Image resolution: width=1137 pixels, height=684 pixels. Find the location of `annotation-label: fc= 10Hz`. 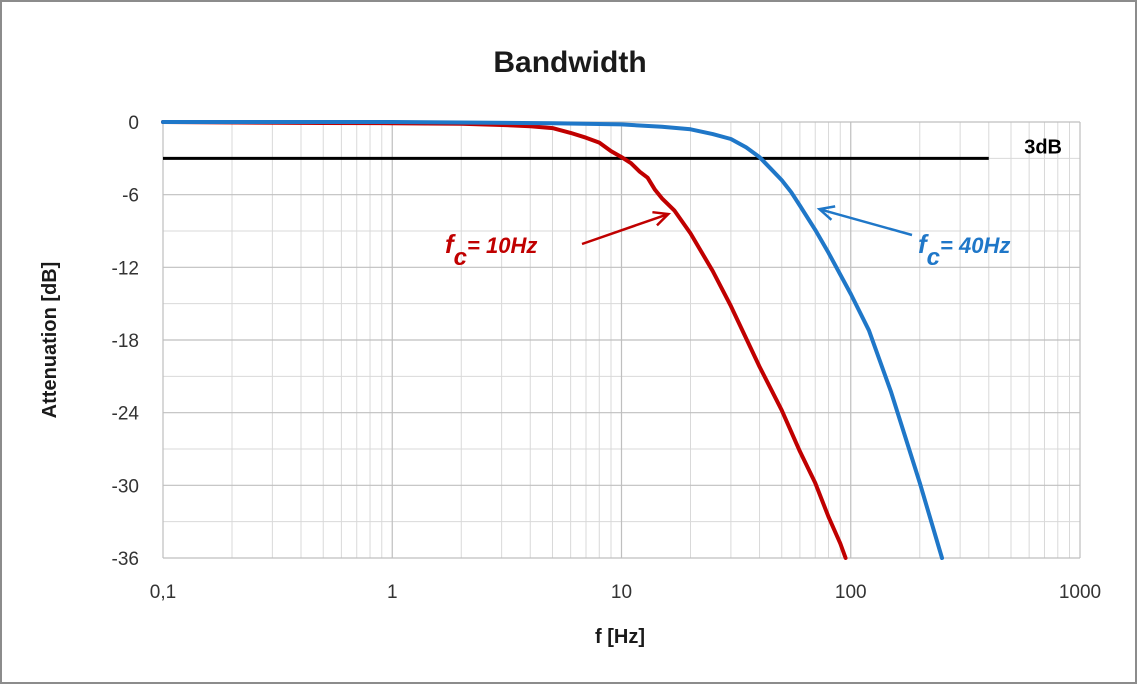

annotation-label: fc= 10Hz is located at coordinates (491, 250).